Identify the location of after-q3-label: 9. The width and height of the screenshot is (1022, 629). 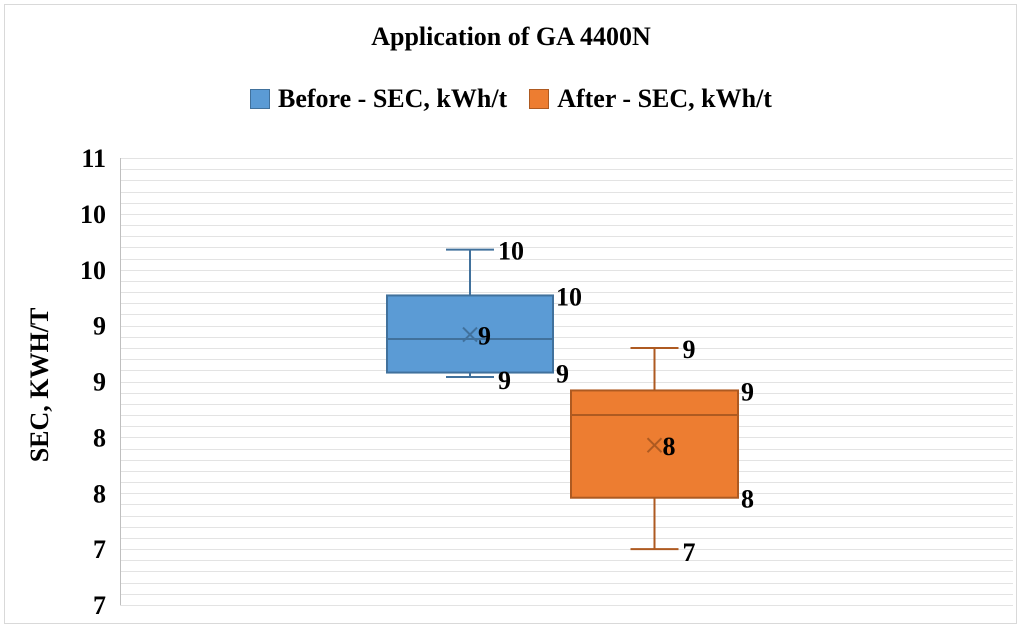
(747, 391).